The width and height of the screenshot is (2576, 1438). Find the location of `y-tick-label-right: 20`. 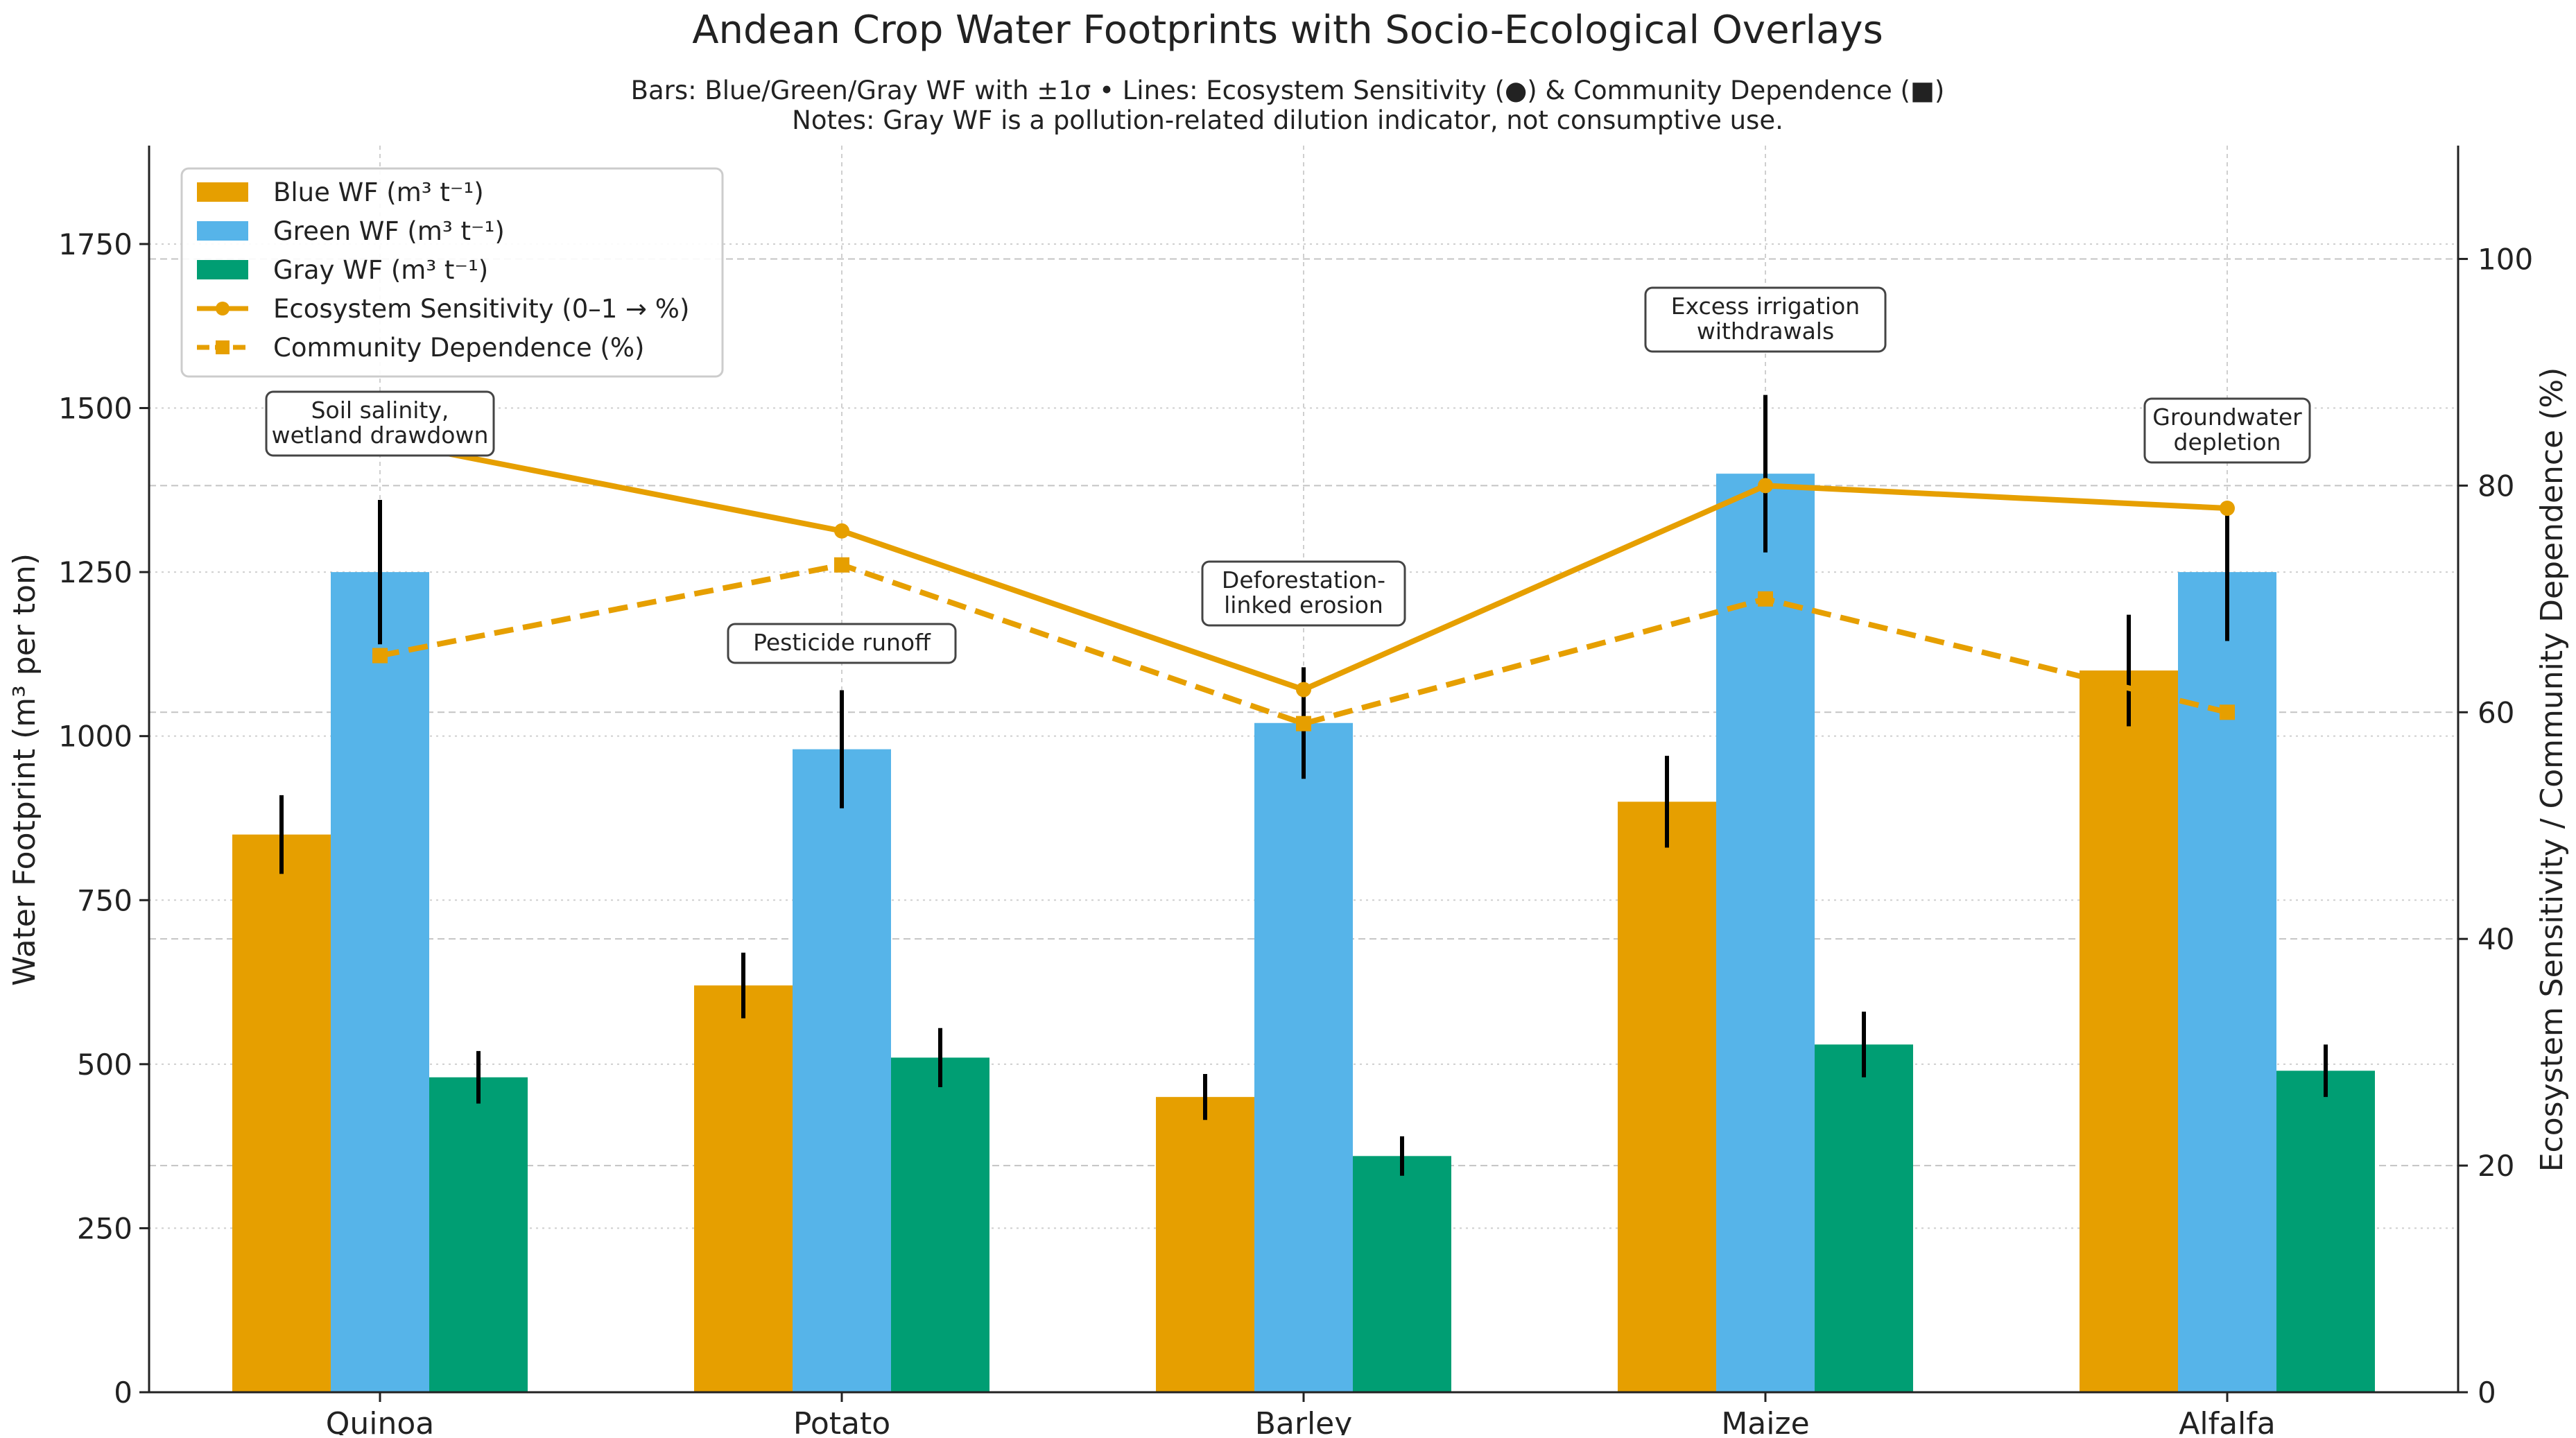

y-tick-label-right: 20 is located at coordinates (2496, 1166).